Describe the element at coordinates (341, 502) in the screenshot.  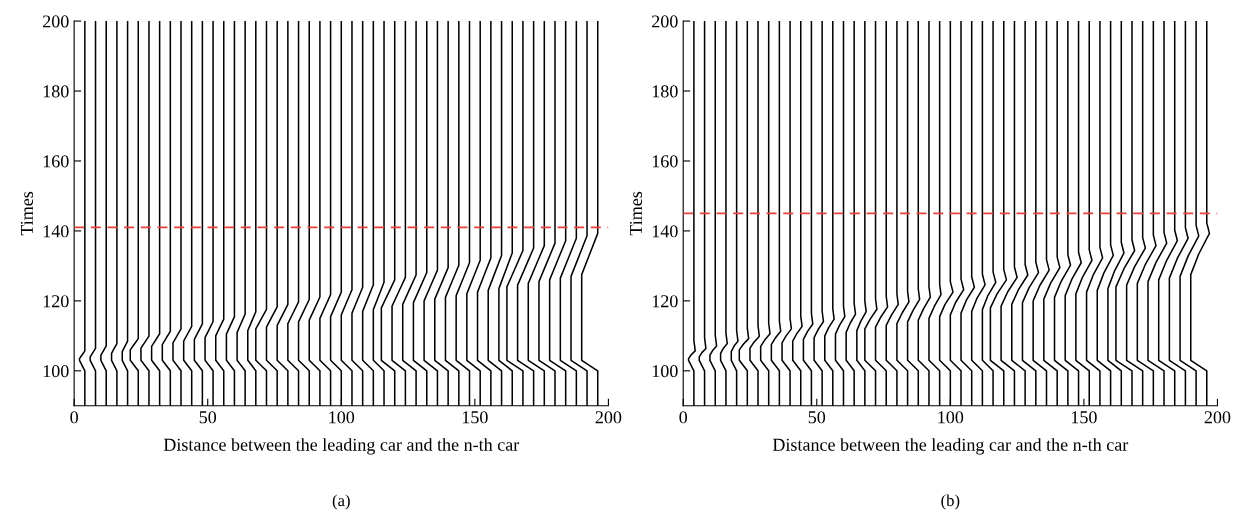
I see `text: (a)` at that location.